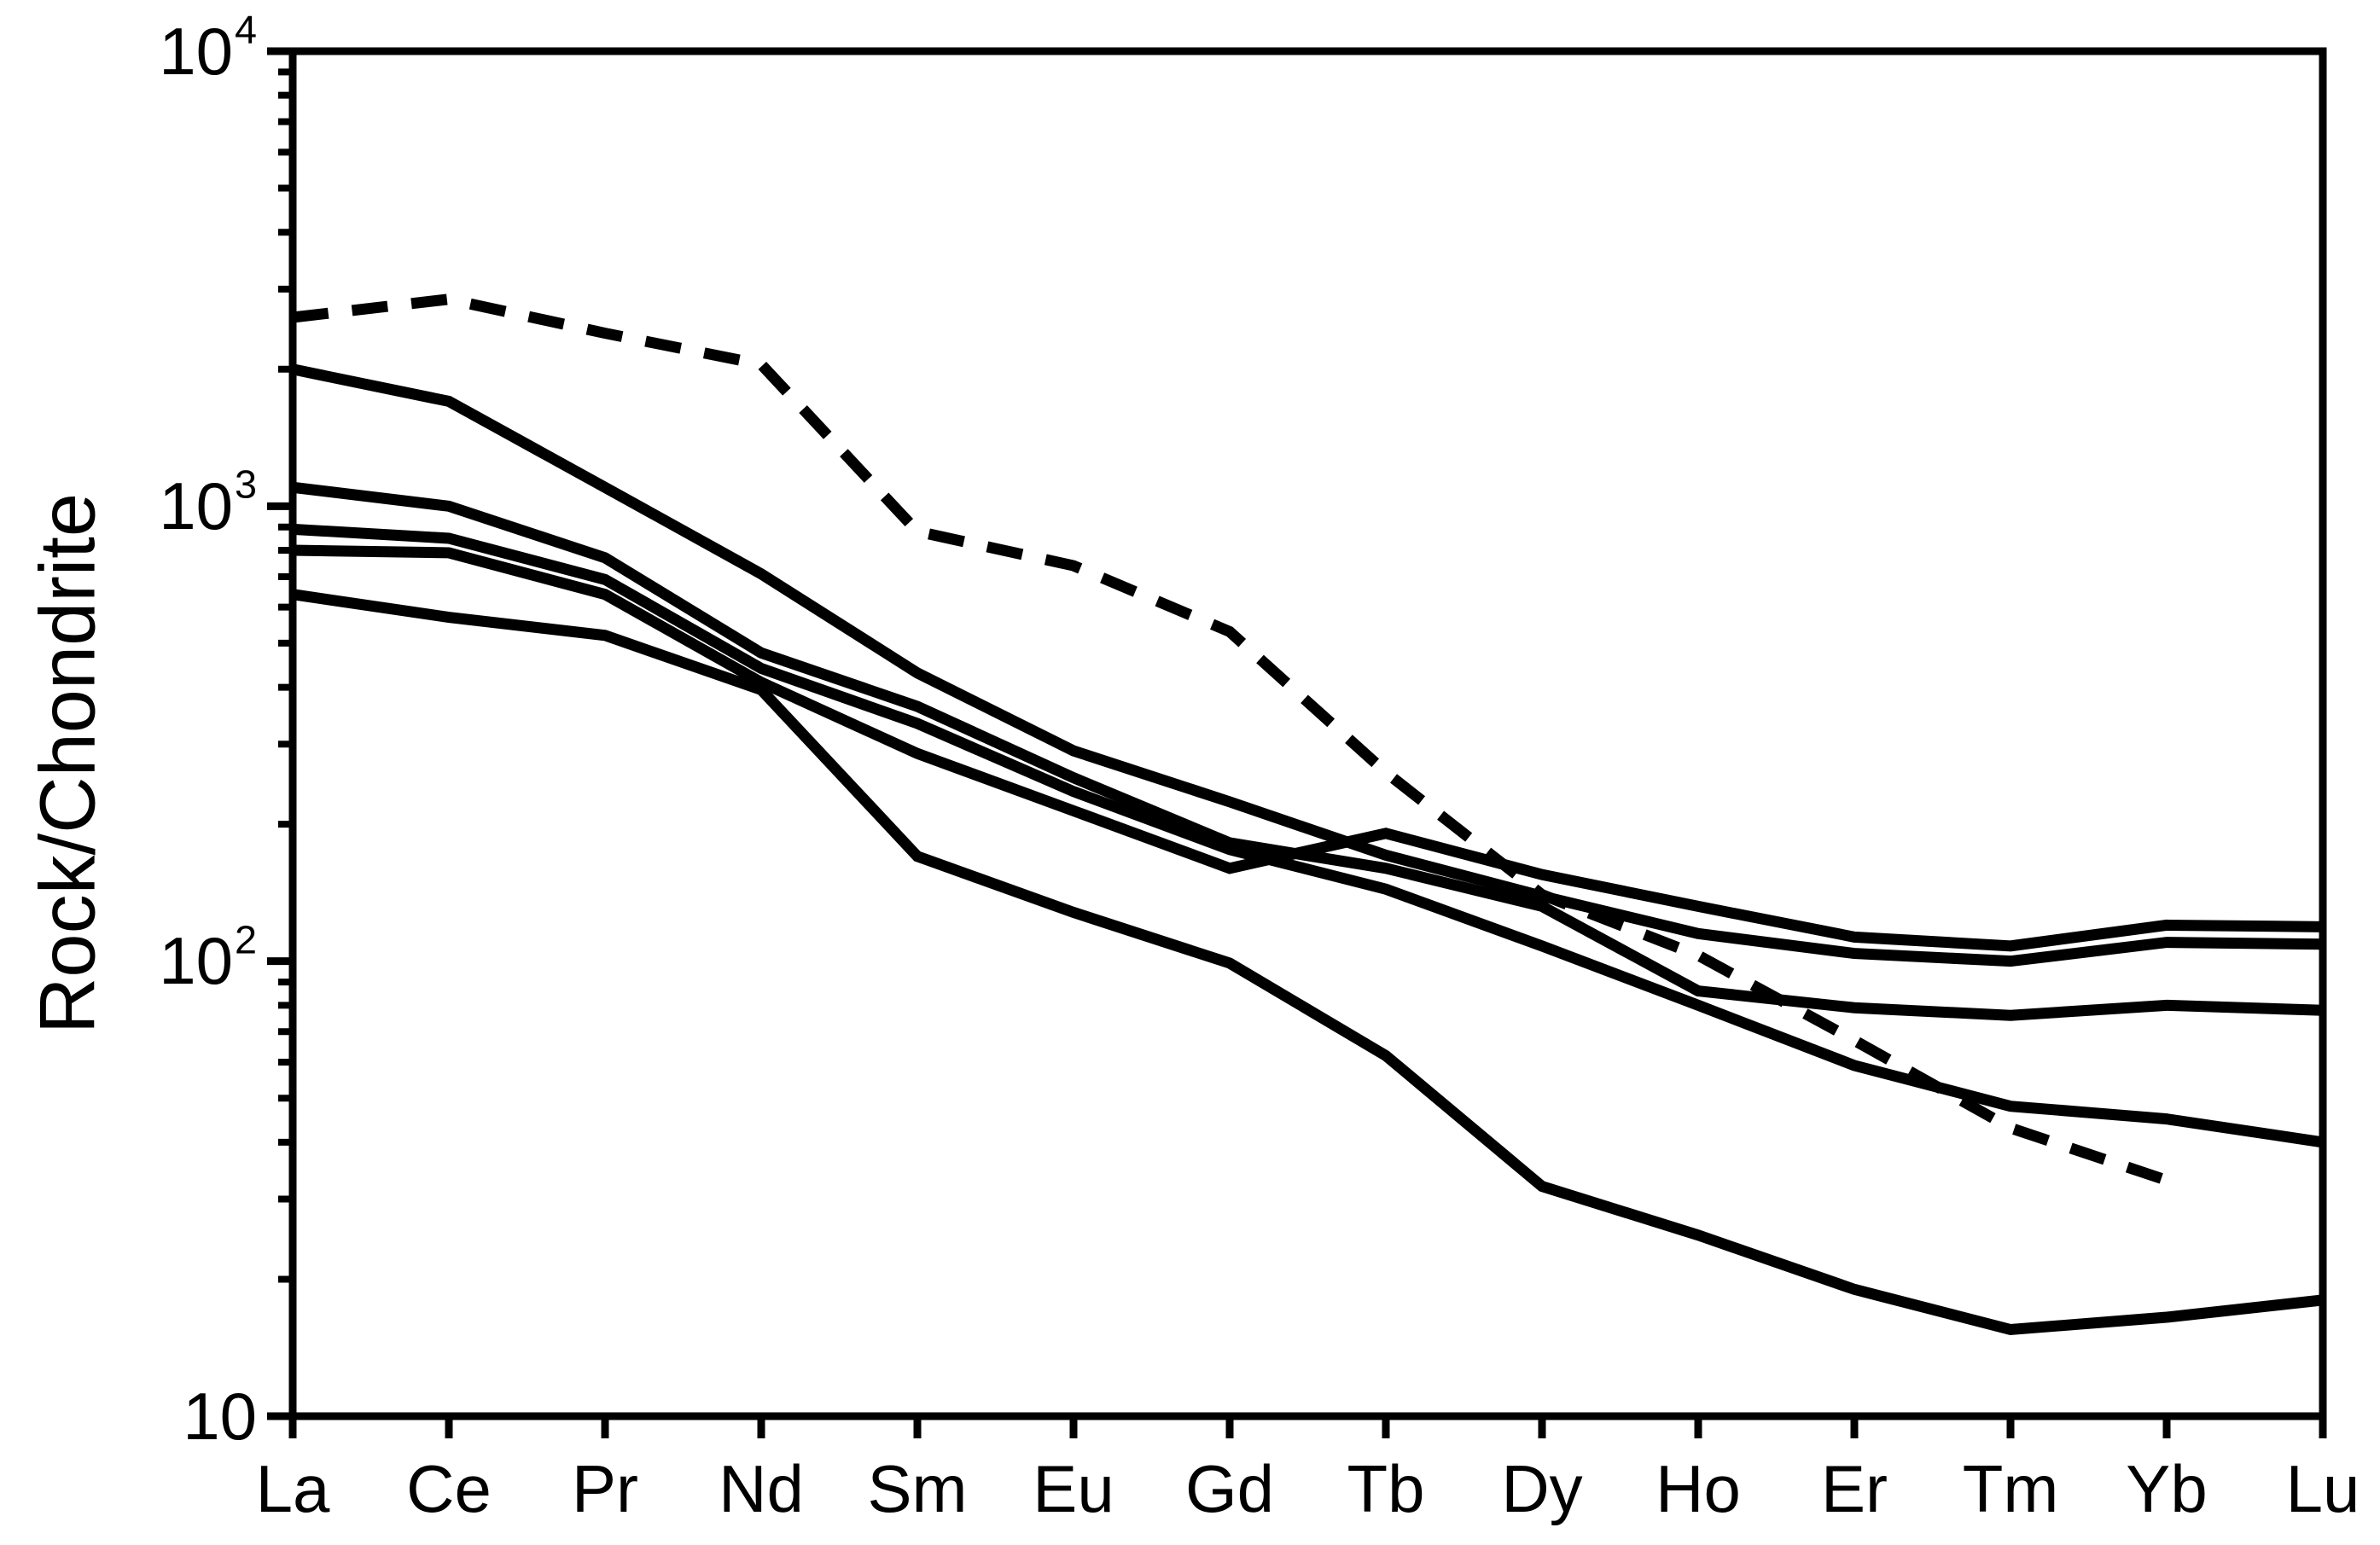 The width and height of the screenshot is (2380, 1545). What do you see at coordinates (68, 763) in the screenshot?
I see `y-axis-title: Rock/Chondrite` at bounding box center [68, 763].